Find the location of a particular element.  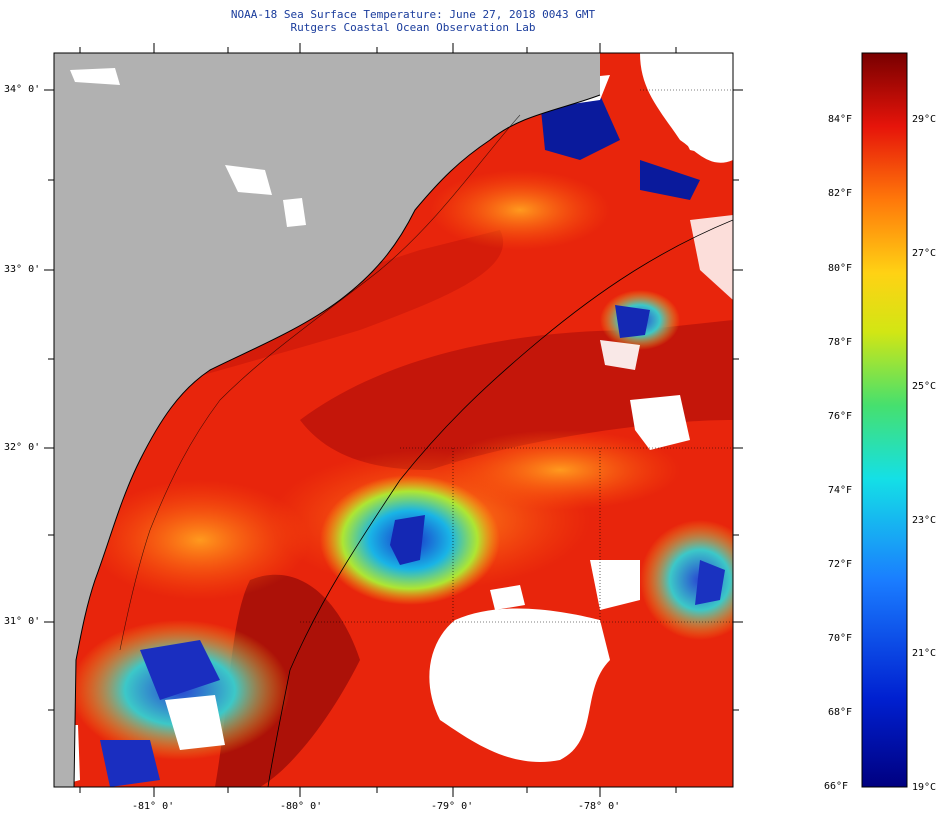

warm-streak-east is located at coordinates (560, 470).